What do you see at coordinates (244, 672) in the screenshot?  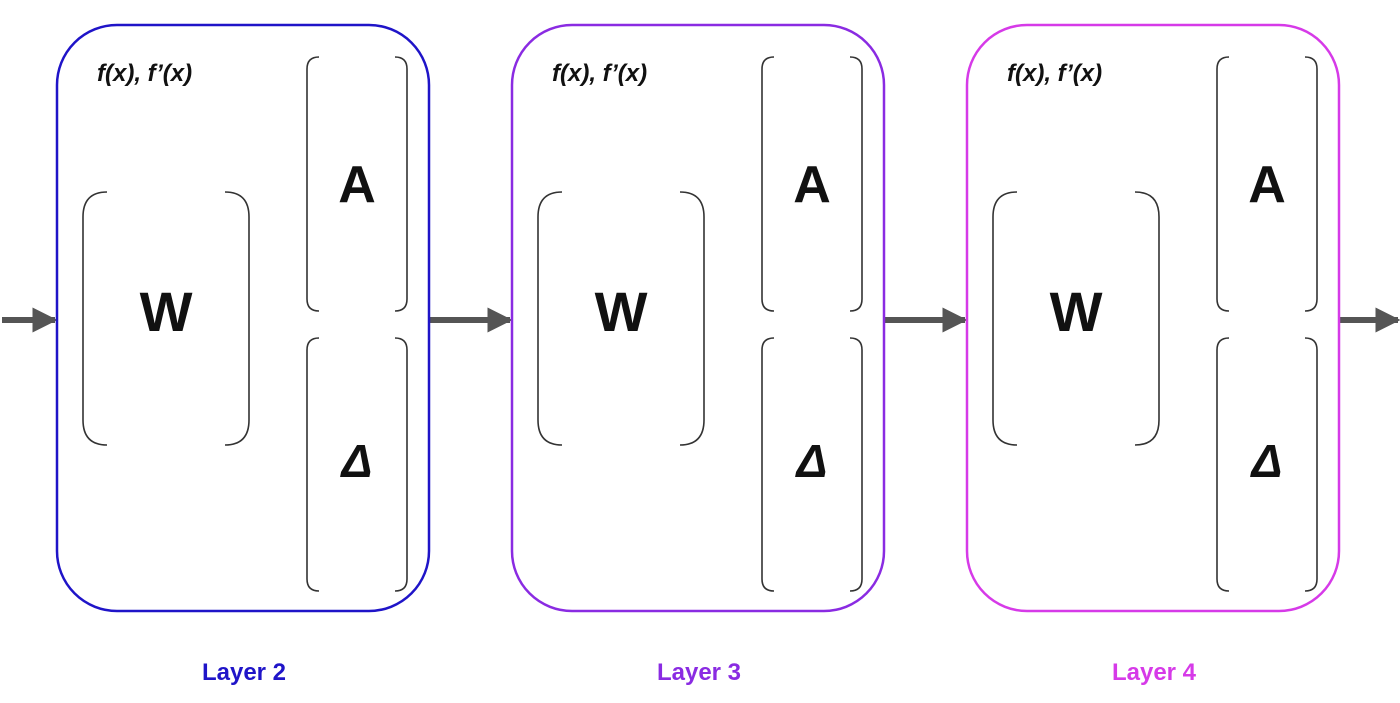 I see `layer-label: Layer 2` at bounding box center [244, 672].